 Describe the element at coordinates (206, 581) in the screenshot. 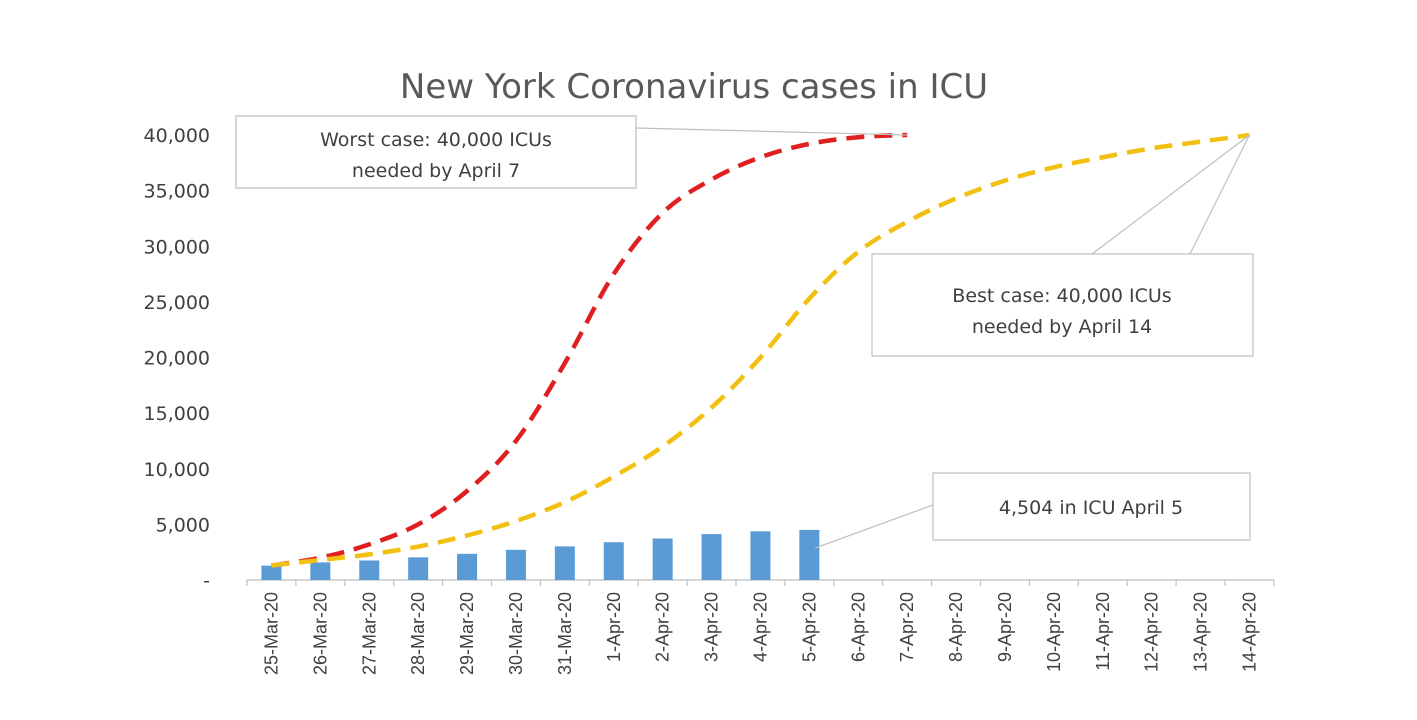

I see `y-tick-label: -` at that location.